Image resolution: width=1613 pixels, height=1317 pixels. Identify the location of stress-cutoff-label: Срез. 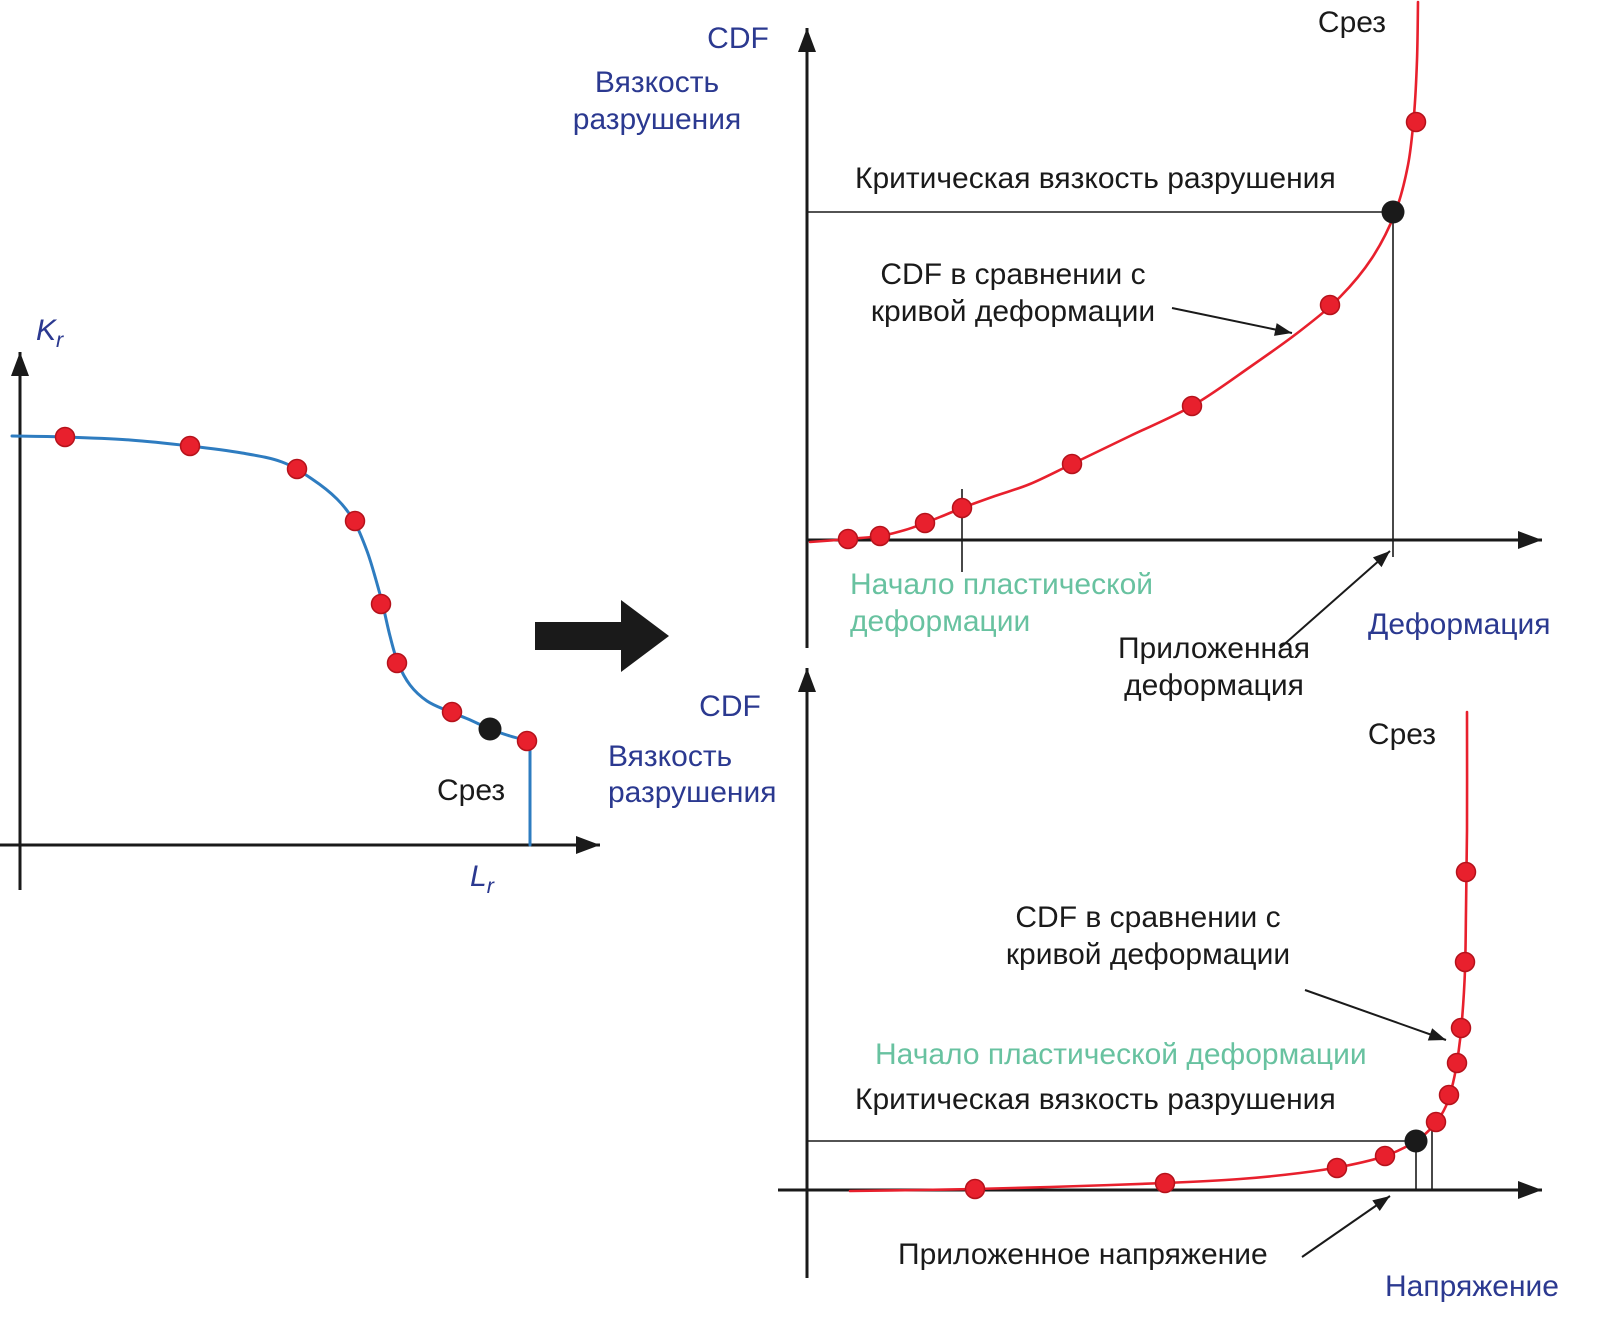
(1402, 734).